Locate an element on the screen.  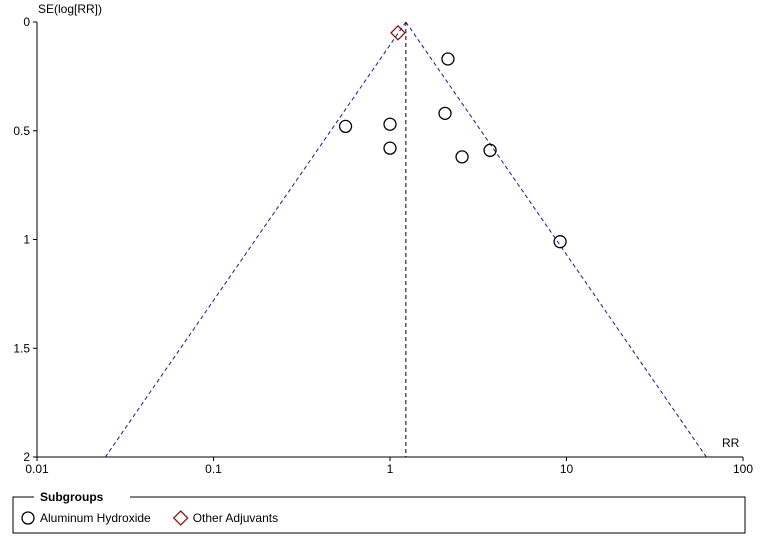
legend-title-bg is located at coordinates (82, 496).